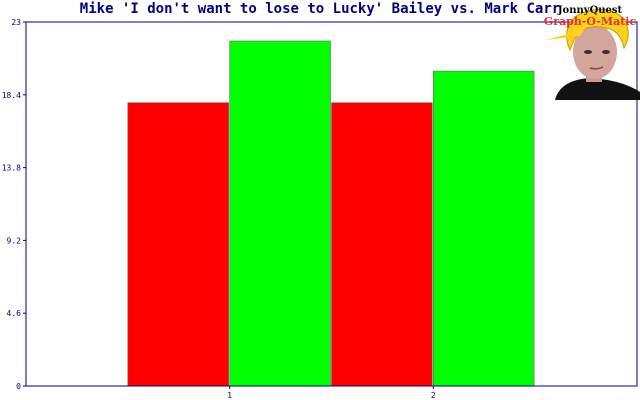 The height and width of the screenshot is (400, 640). Describe the element at coordinates (590, 10) in the screenshot. I see `logo-text-jonnyquest: JonnyQuest` at that location.